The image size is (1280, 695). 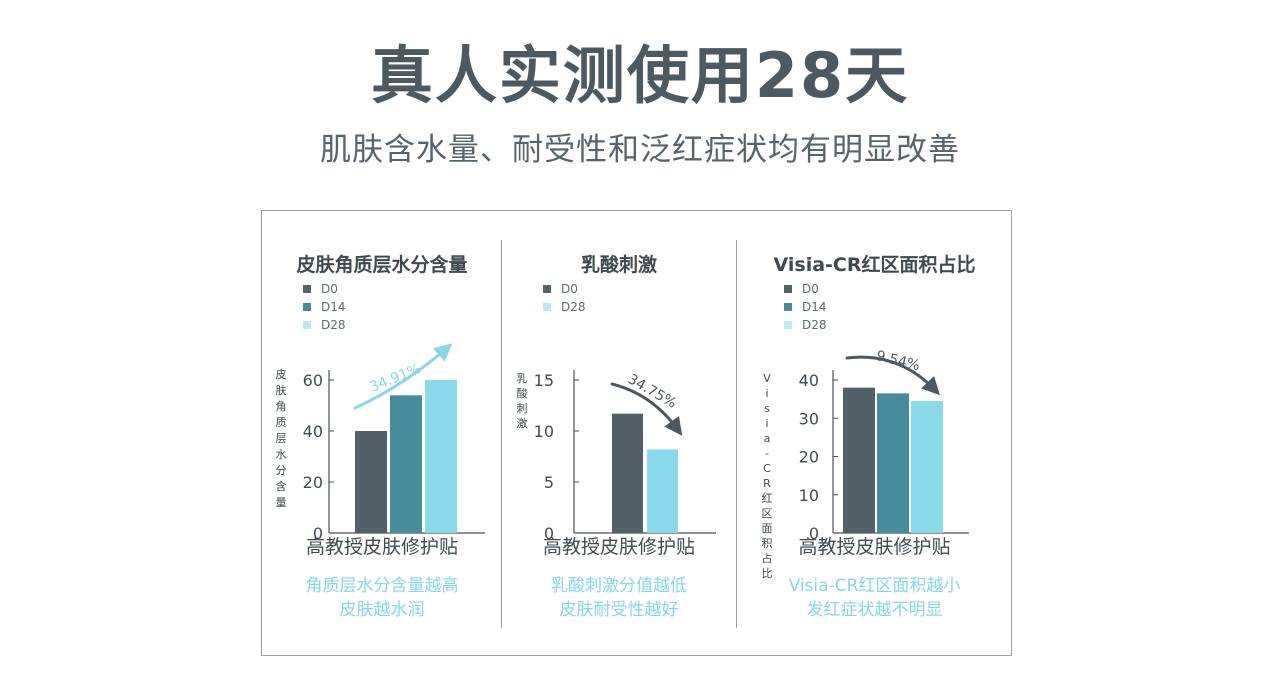 What do you see at coordinates (281, 454) in the screenshot?
I see `y-axis-label-char: 水` at bounding box center [281, 454].